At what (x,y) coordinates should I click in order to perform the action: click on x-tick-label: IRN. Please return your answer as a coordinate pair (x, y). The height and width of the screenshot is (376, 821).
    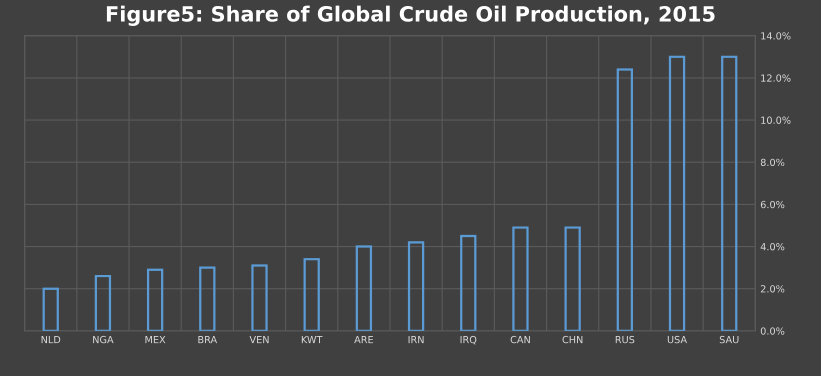
    Looking at the image, I should click on (416, 340).